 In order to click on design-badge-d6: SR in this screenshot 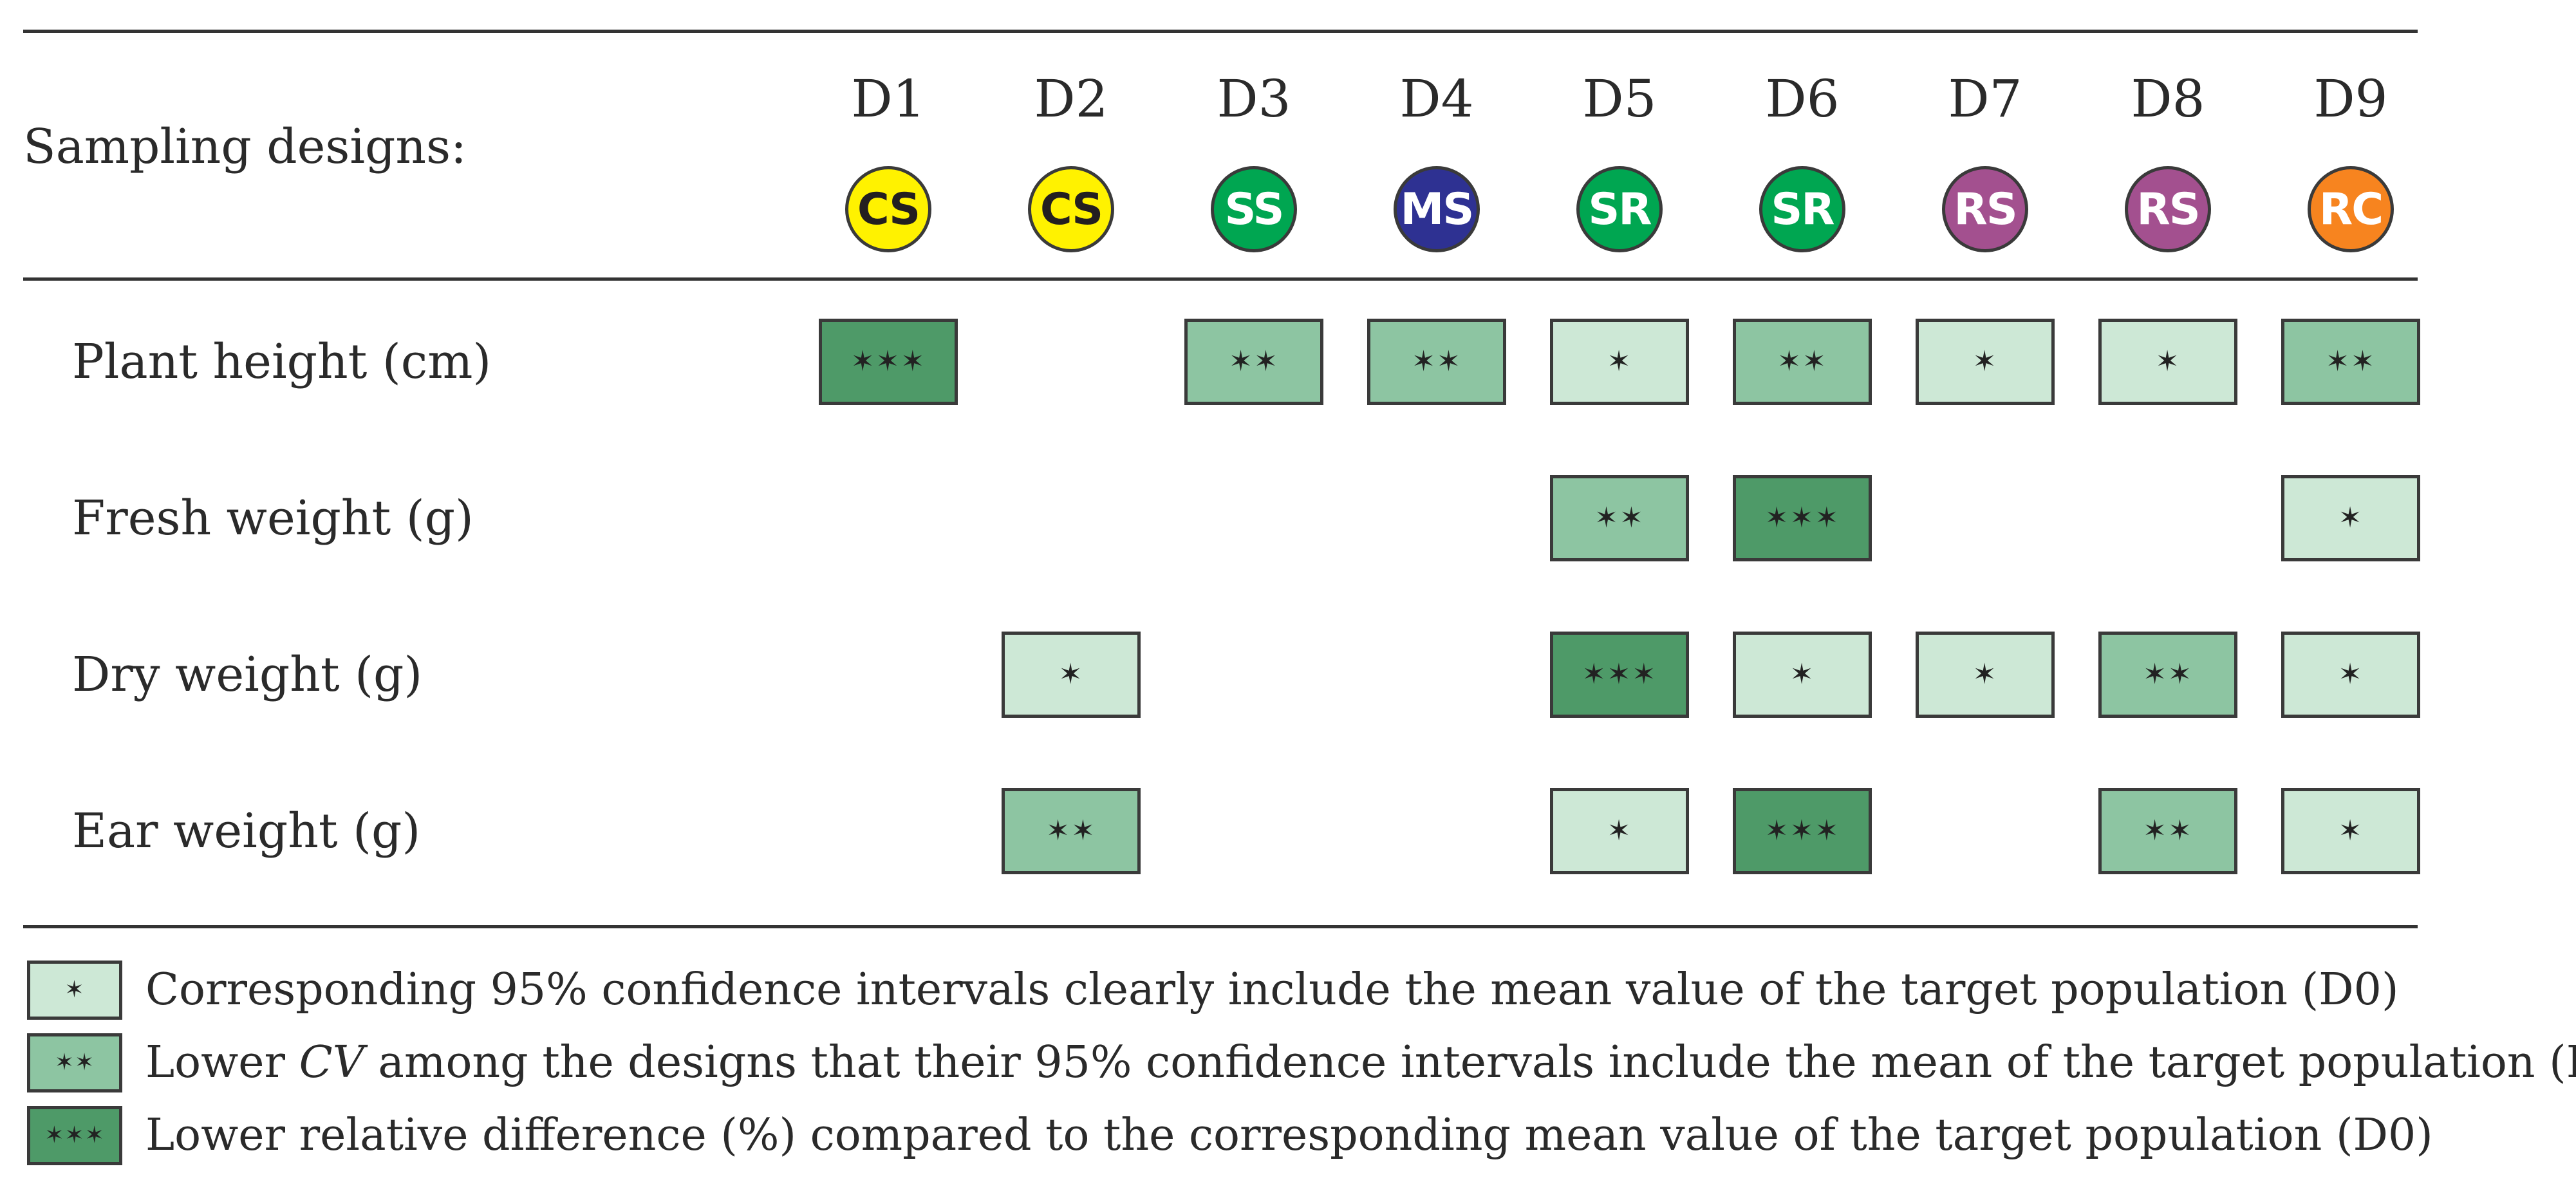, I will do `click(1802, 209)`.